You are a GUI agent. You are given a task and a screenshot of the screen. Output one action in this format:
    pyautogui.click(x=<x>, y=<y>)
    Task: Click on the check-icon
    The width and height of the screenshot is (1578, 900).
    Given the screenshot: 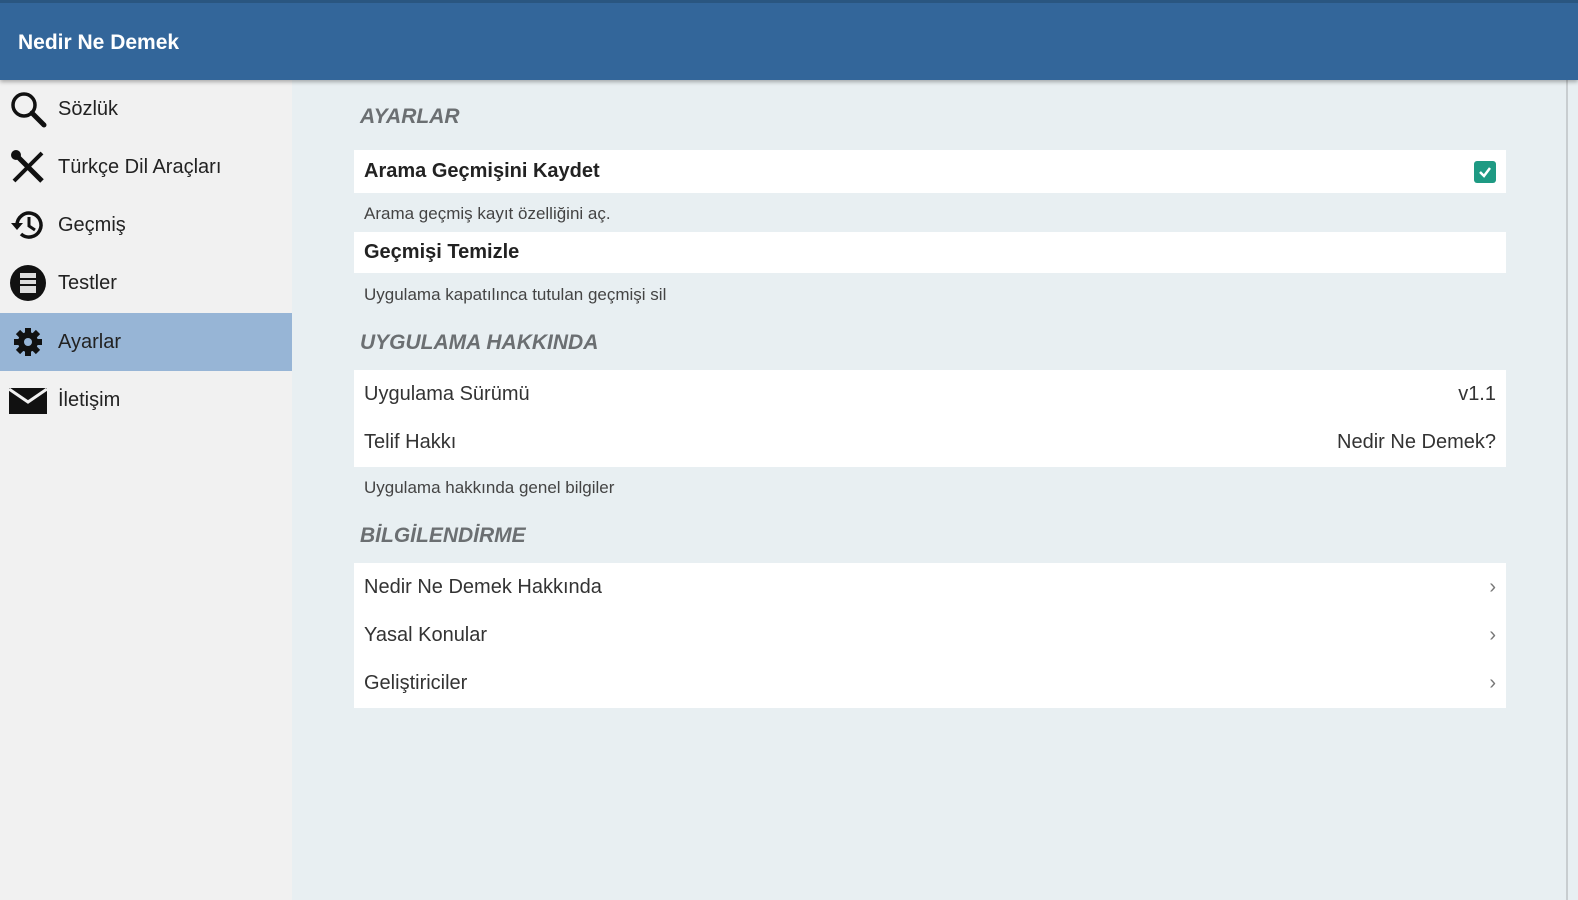 What is the action you would take?
    pyautogui.click(x=1485, y=172)
    